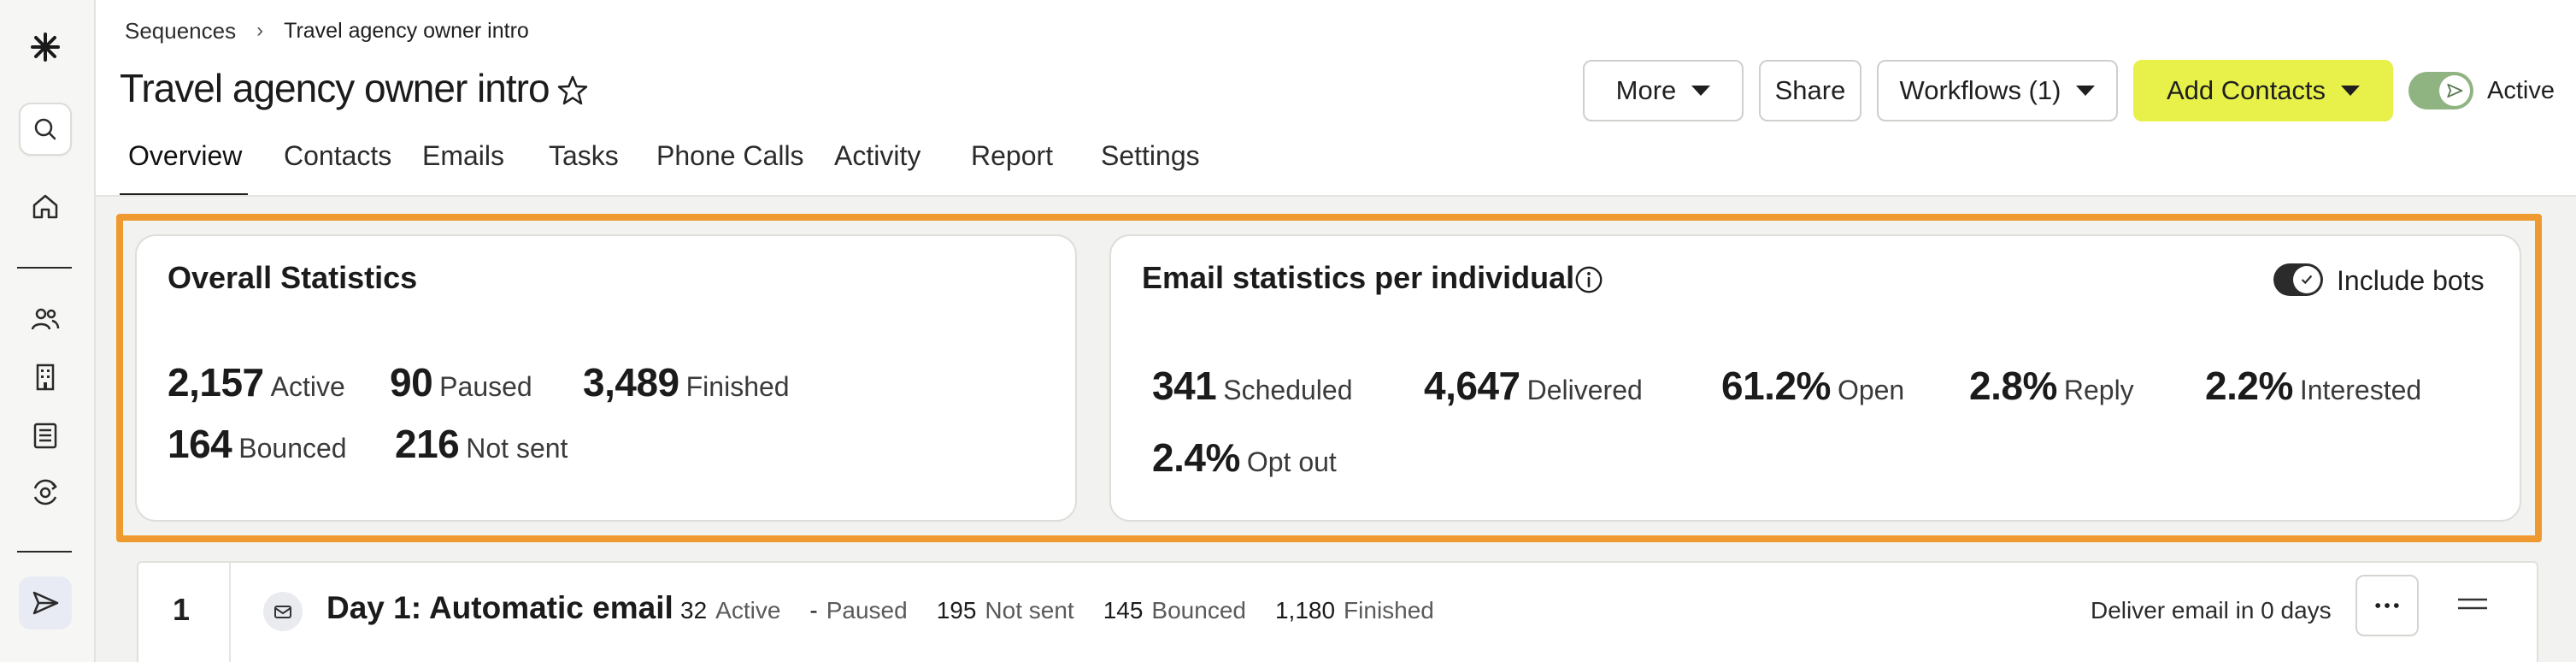 The height and width of the screenshot is (662, 2576). I want to click on stat-interested: 2.2% Interested, so click(2313, 386).